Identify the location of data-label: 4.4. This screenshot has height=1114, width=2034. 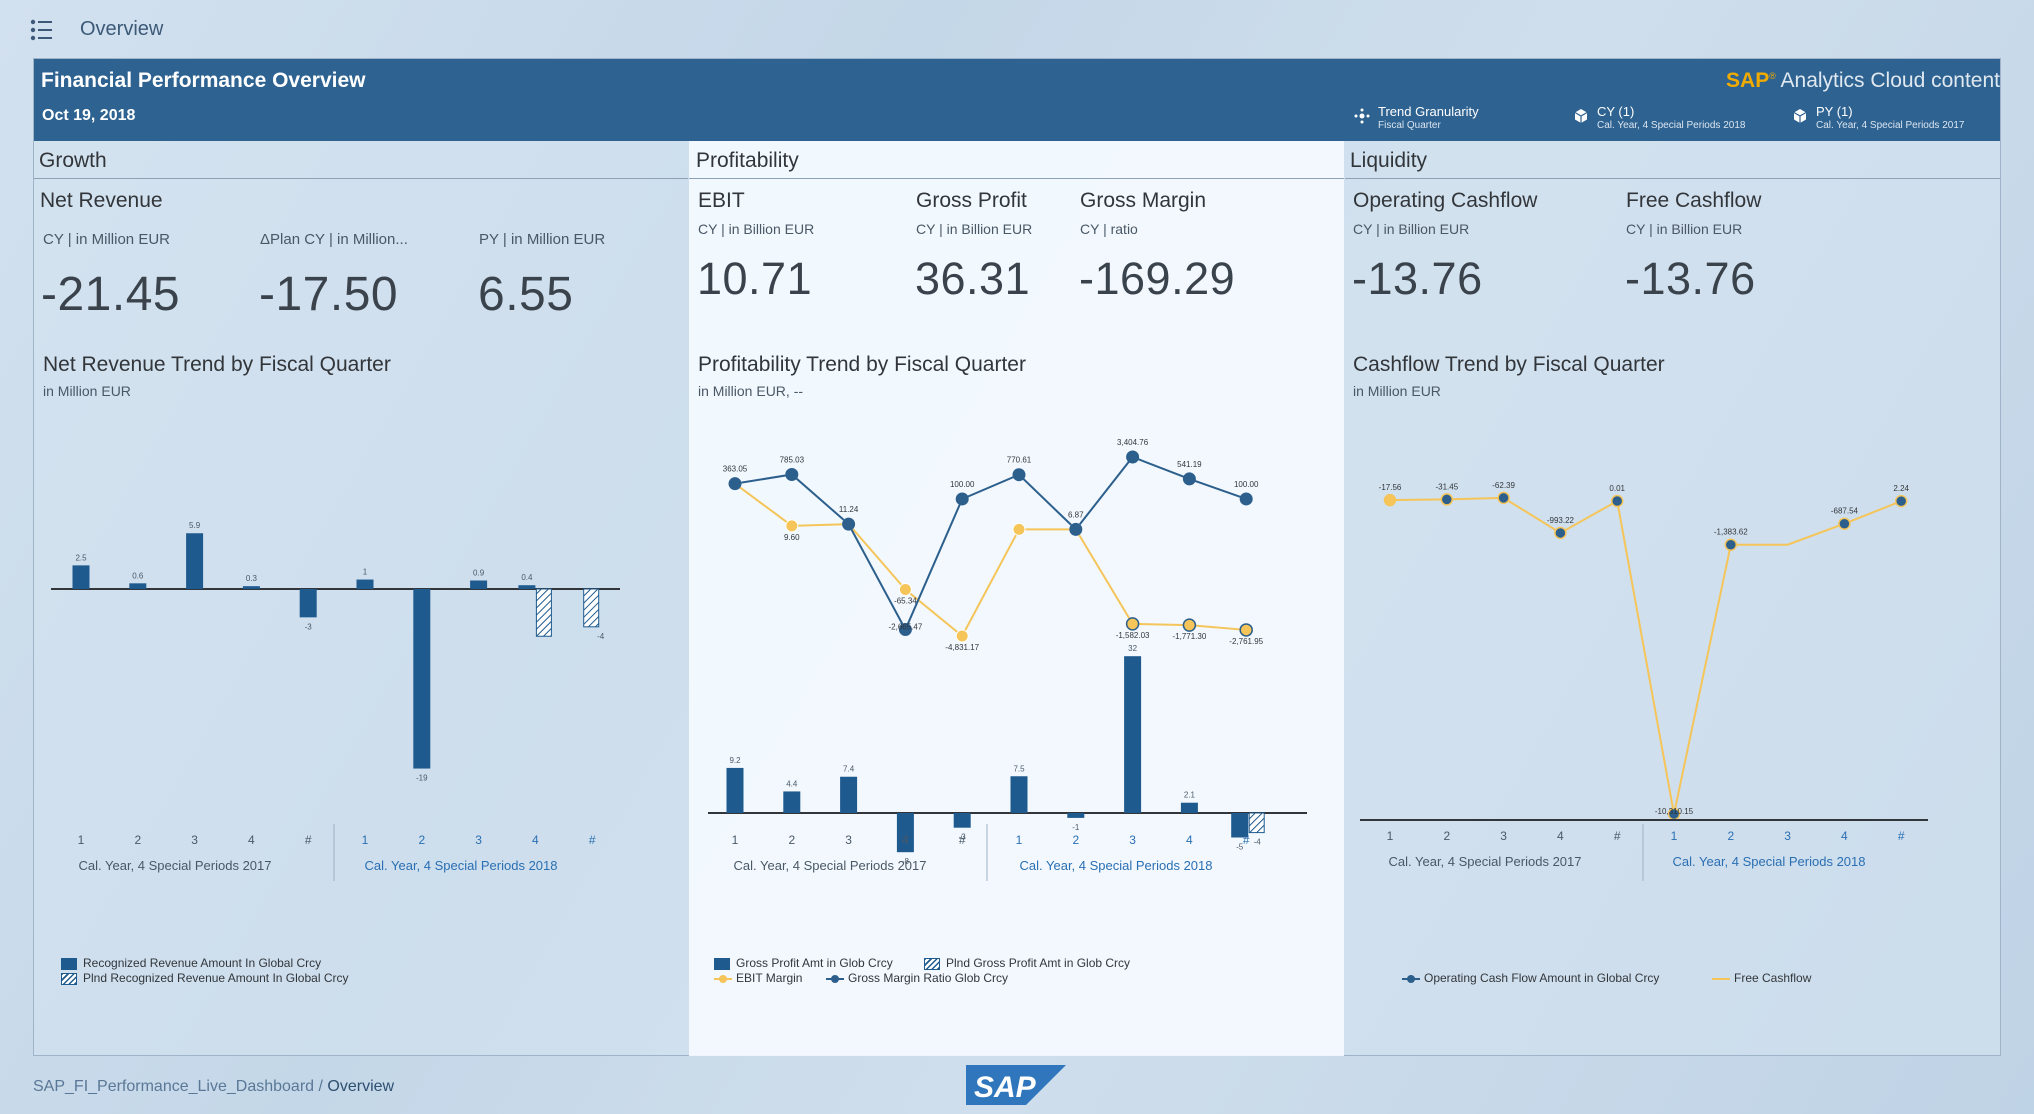
(792, 783).